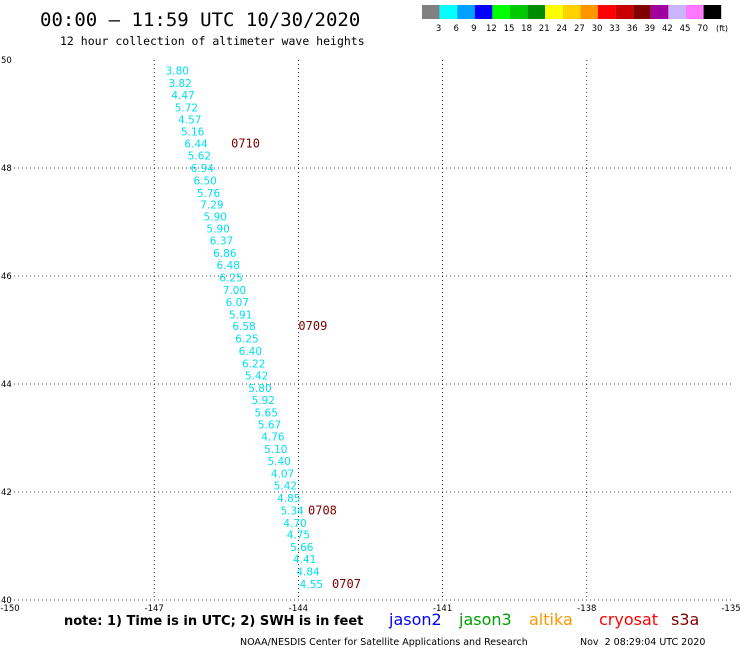  What do you see at coordinates (322, 510) in the screenshot?
I see `pass-time-label: 0708` at bounding box center [322, 510].